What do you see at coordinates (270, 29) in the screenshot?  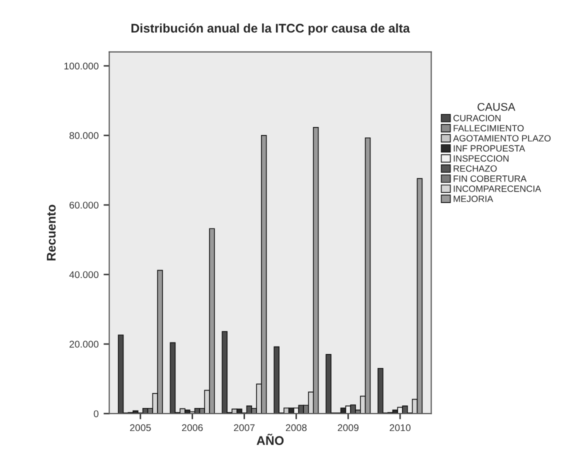 I see `chart-title: Distribución anual de la ITCC por causa de alta` at bounding box center [270, 29].